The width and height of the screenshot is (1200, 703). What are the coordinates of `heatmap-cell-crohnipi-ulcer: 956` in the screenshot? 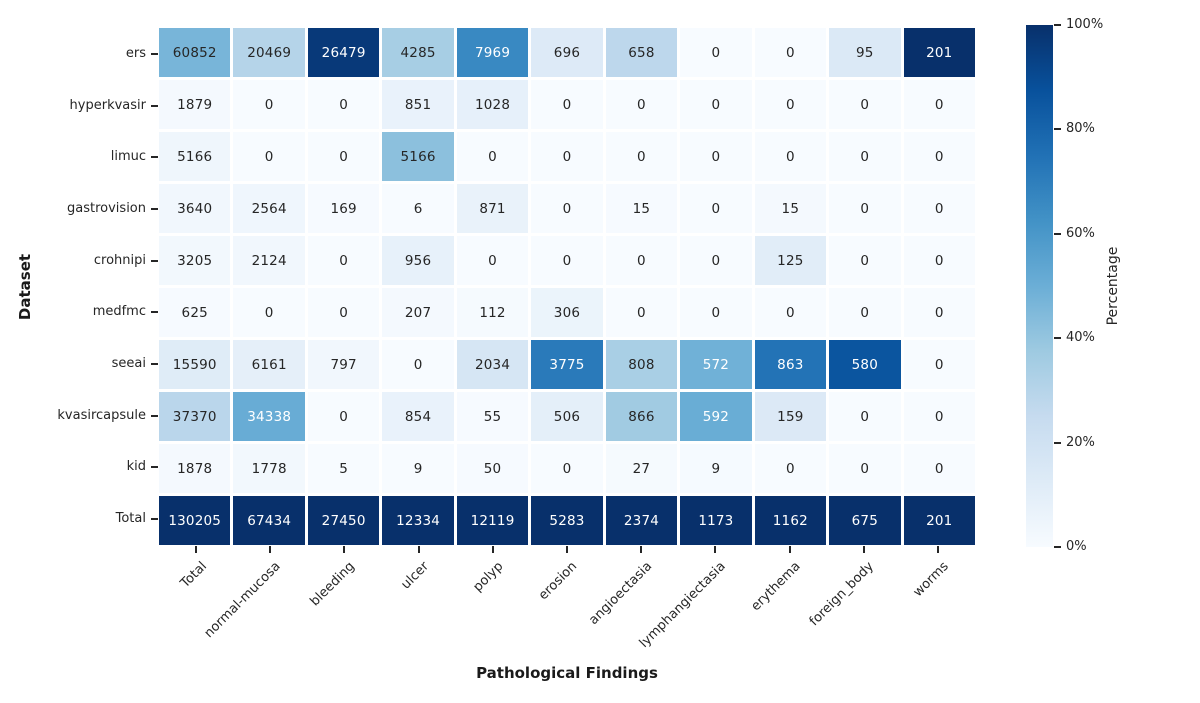 It's located at (418, 260).